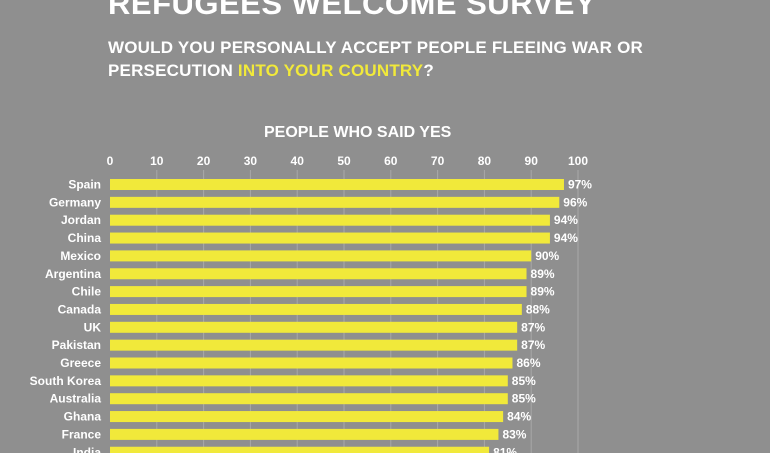  Describe the element at coordinates (81, 220) in the screenshot. I see `category-label: Jordan` at that location.